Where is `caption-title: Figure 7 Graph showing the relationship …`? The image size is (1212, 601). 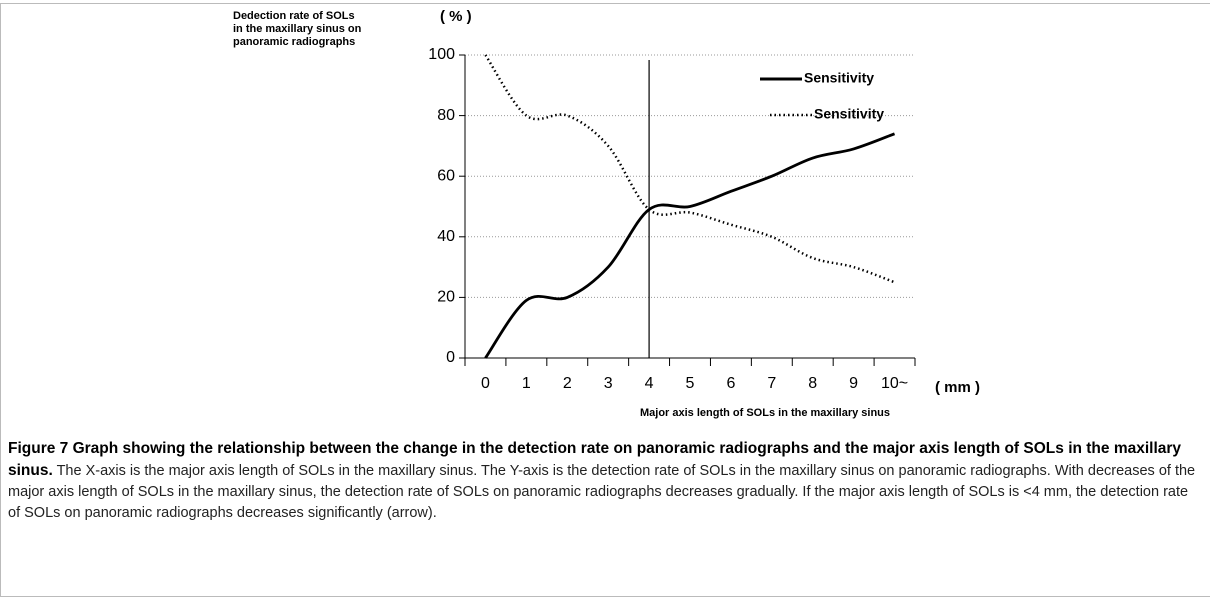 caption-title: Figure 7 Graph showing the relationship … is located at coordinates (595, 459).